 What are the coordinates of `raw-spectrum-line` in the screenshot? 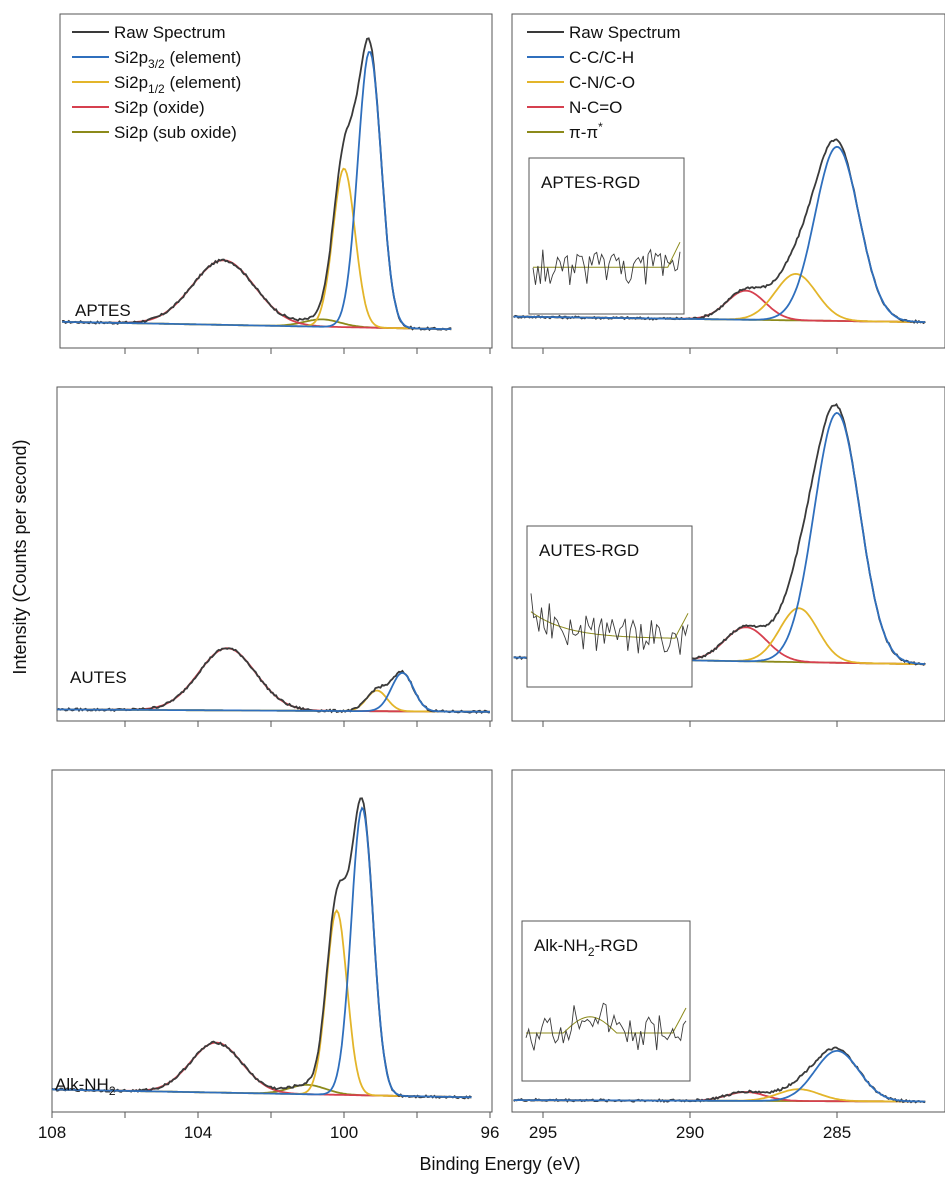 It's located at (261, 948).